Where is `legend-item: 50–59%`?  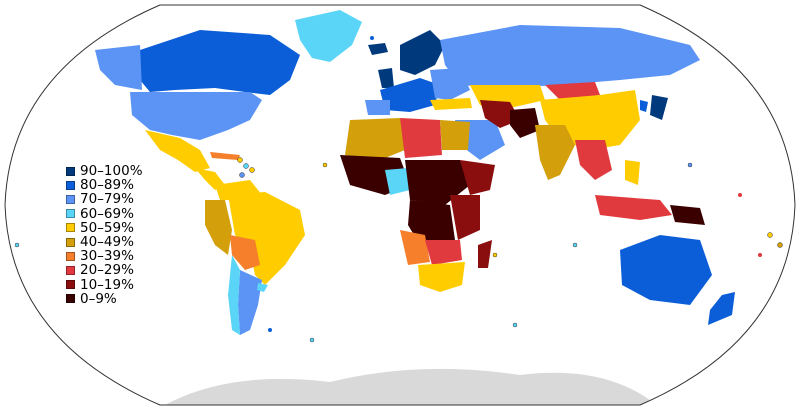 legend-item: 50–59% is located at coordinates (104, 228).